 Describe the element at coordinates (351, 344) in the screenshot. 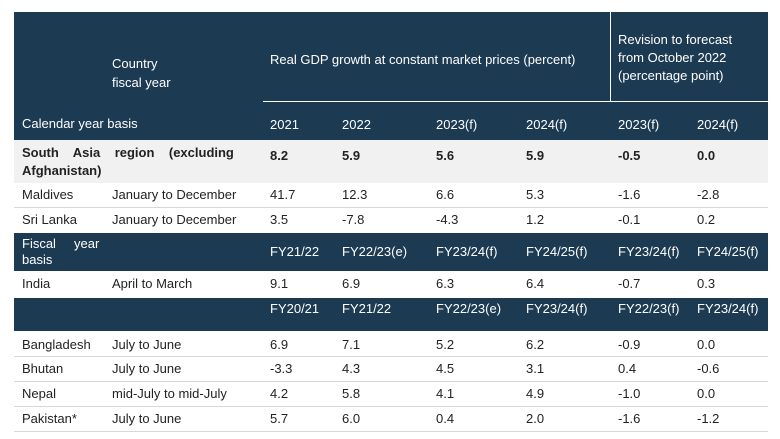

I see `value-cell: 7.1` at that location.